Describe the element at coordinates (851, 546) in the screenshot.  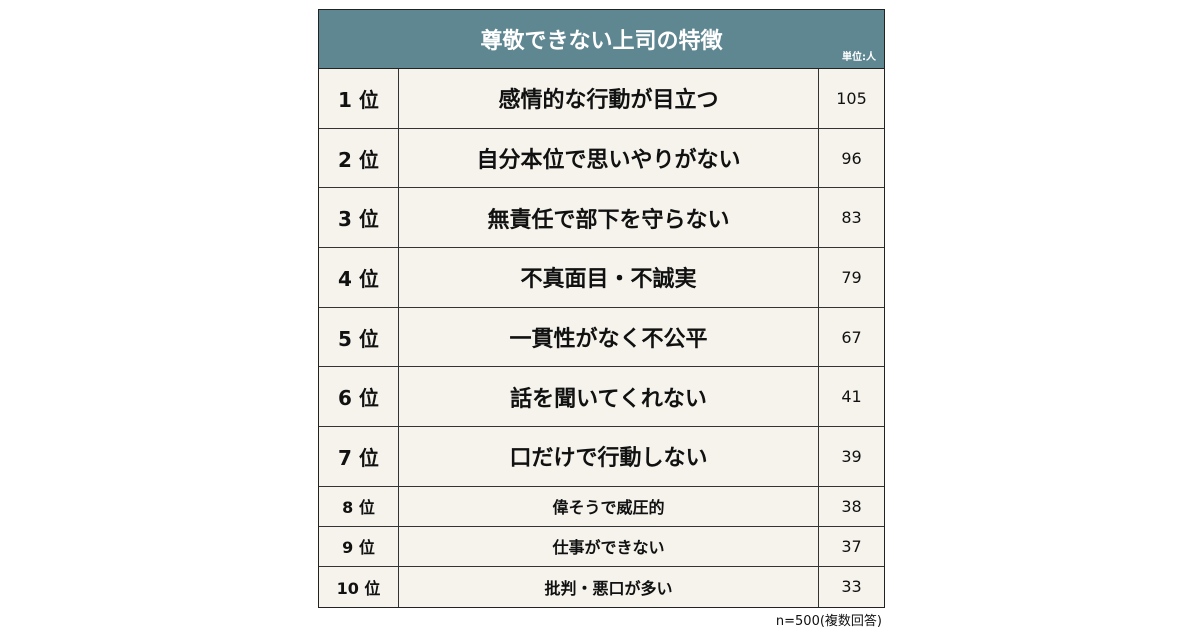
I see `value-cell: 37` at that location.